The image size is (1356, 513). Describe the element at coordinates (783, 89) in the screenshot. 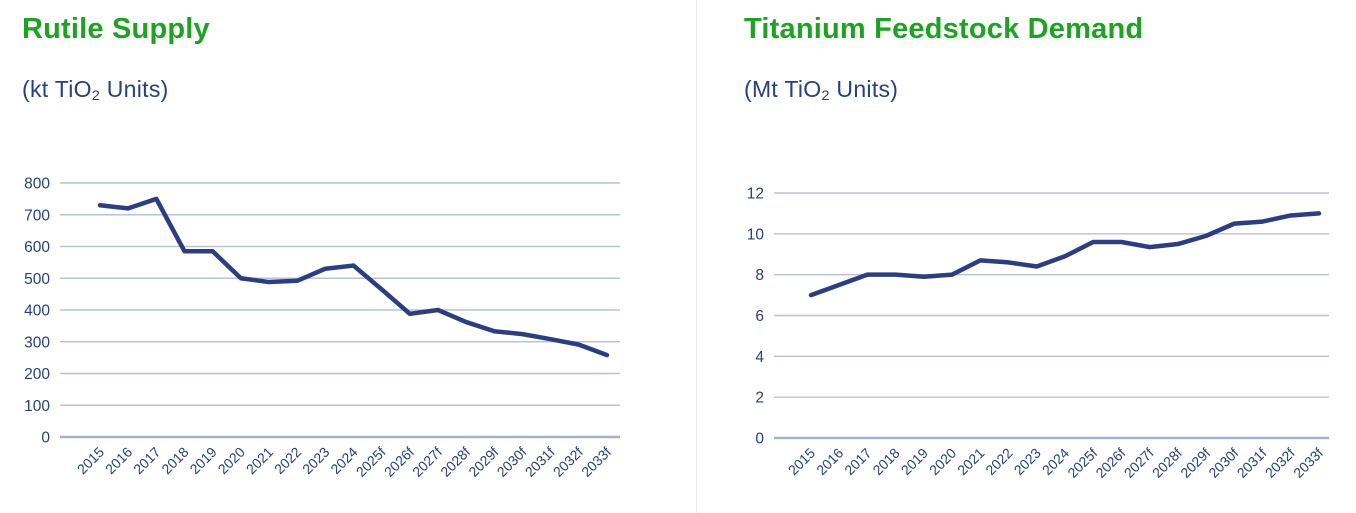

I see `subtitle-text: (Mt TiO` at that location.